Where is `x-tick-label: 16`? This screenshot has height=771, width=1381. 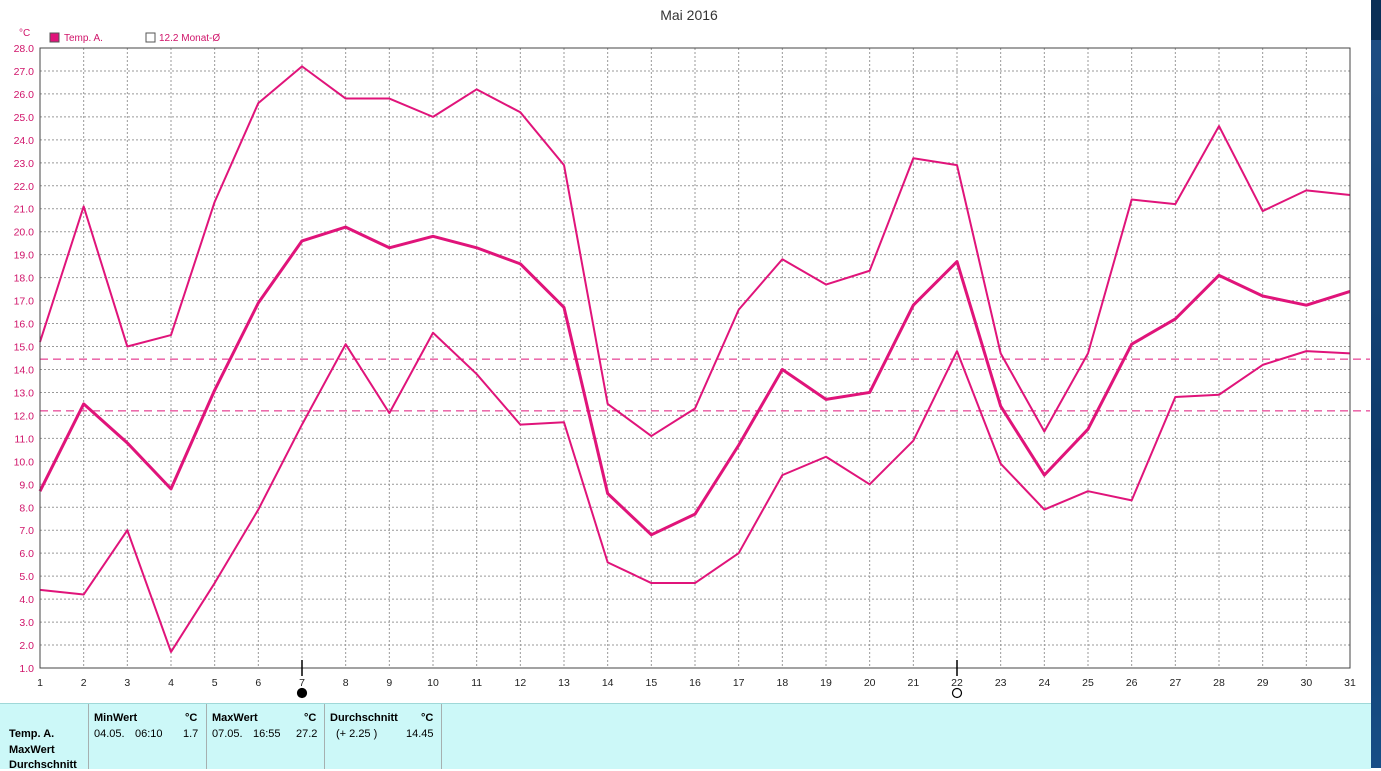
x-tick-label: 16 is located at coordinates (695, 683).